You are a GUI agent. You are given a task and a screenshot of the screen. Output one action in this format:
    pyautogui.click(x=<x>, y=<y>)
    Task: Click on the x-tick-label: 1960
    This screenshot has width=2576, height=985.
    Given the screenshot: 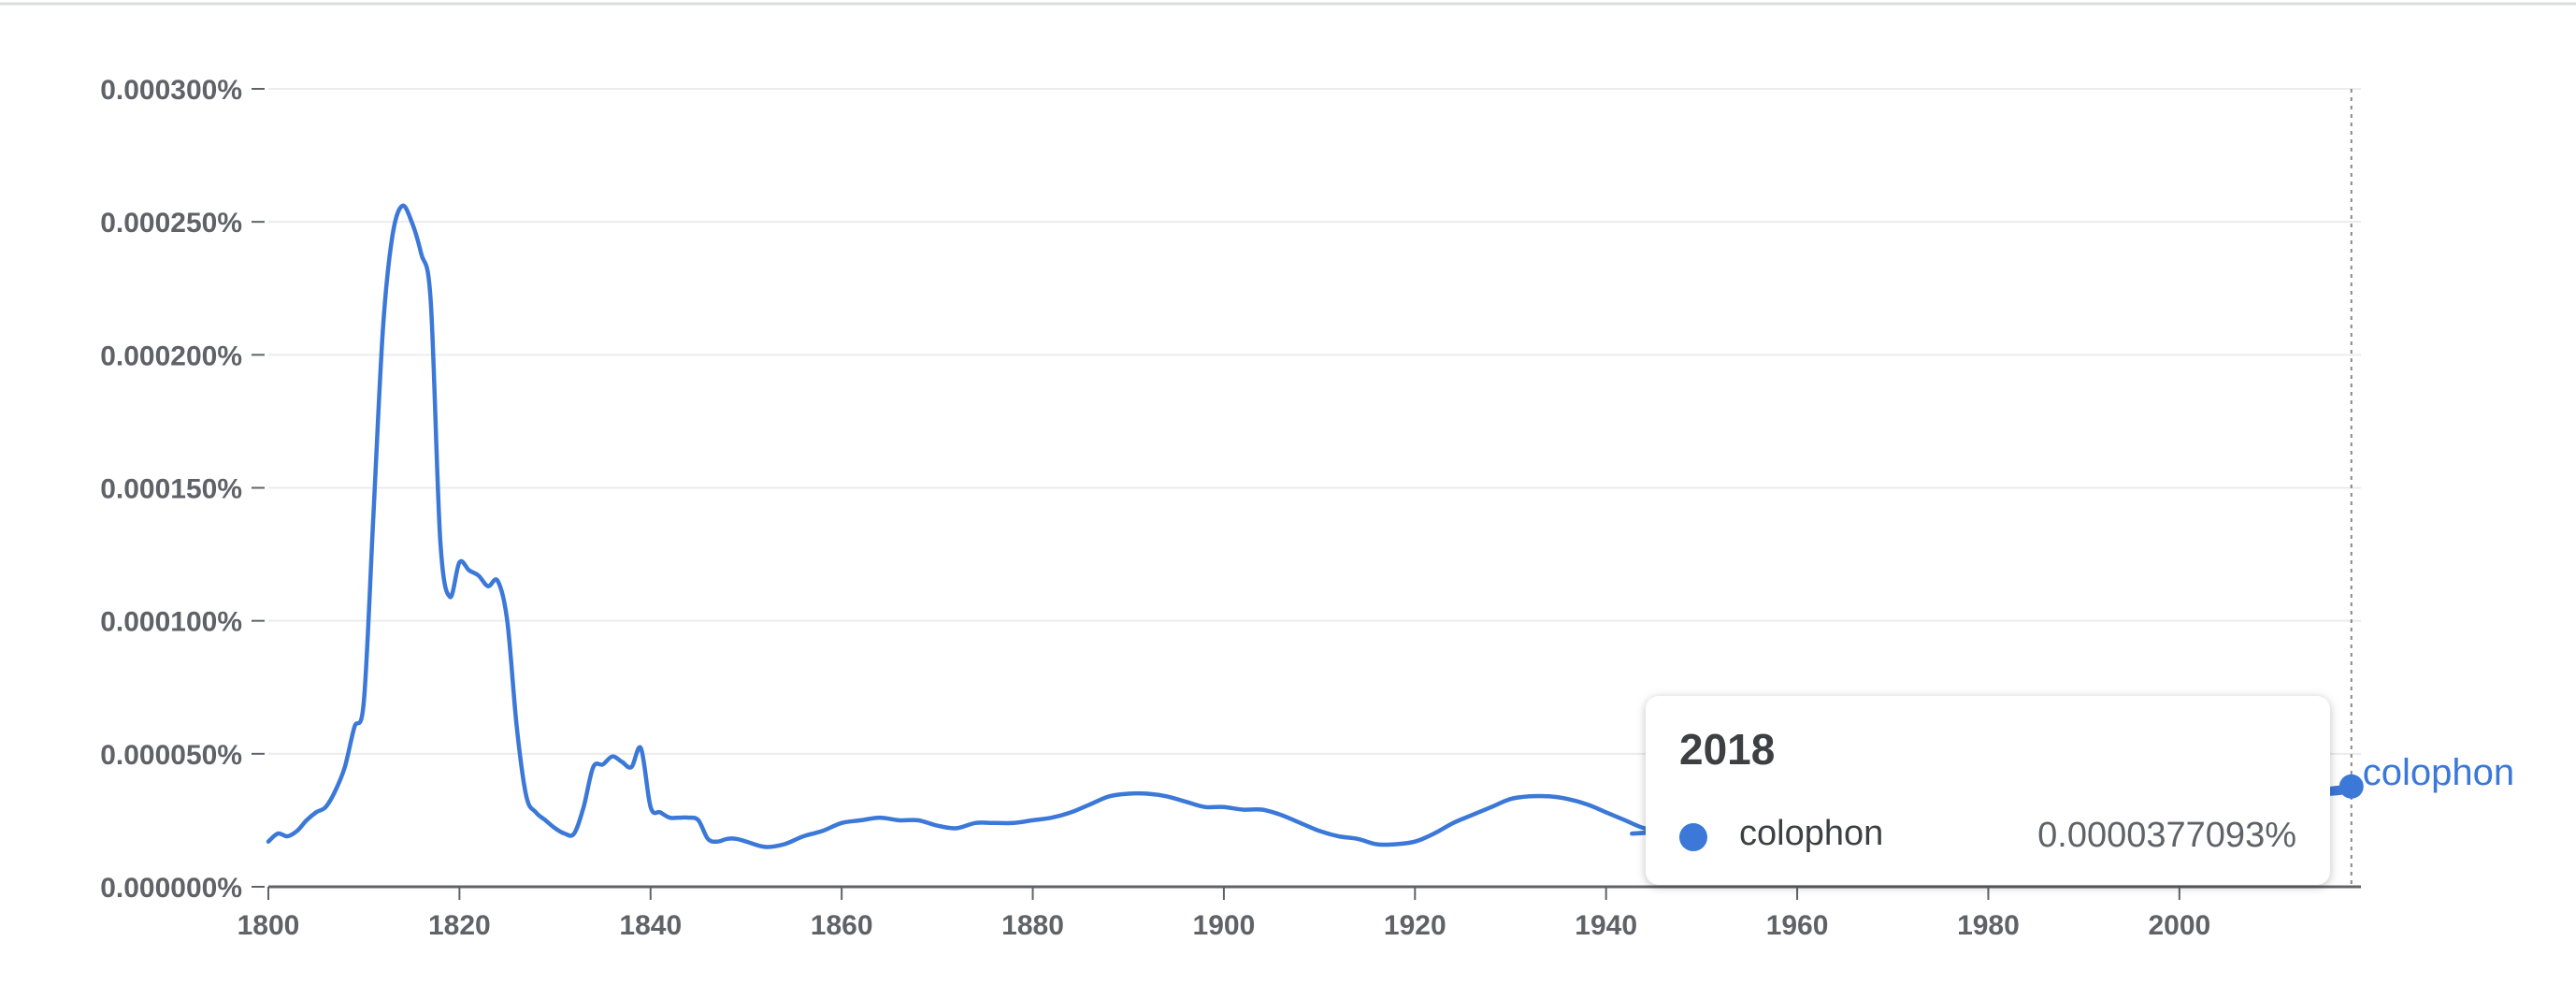 What is the action you would take?
    pyautogui.click(x=1798, y=926)
    